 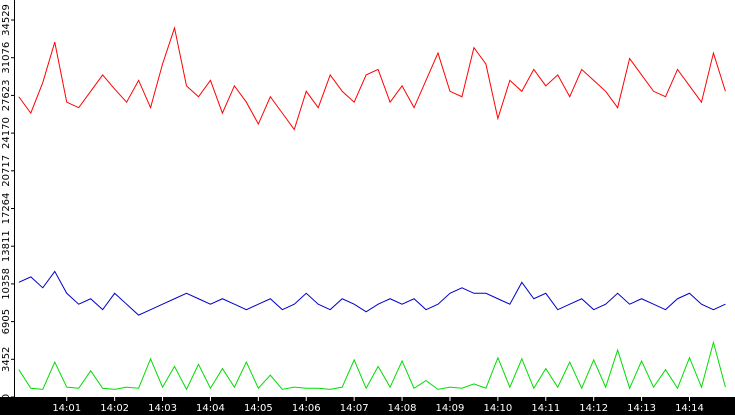 I want to click on y-tick-label: 27623, so click(x=6, y=95).